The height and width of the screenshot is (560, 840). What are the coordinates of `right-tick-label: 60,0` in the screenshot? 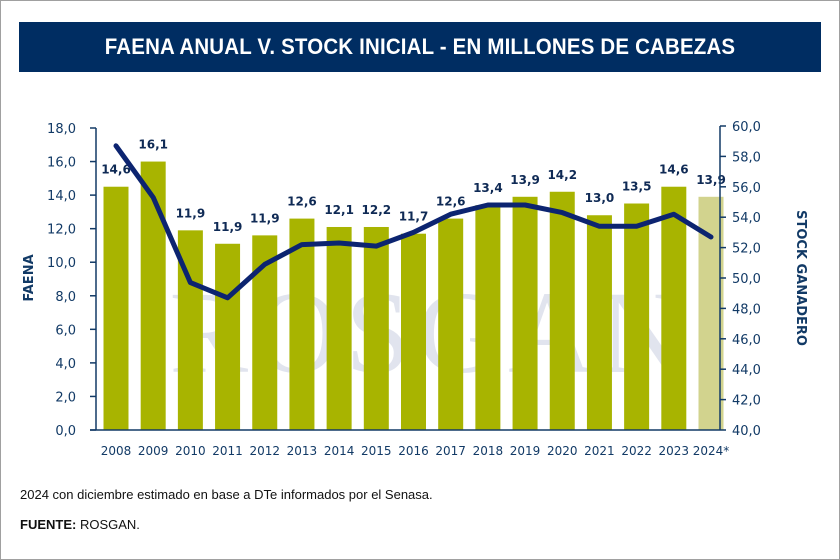 It's located at (746, 127).